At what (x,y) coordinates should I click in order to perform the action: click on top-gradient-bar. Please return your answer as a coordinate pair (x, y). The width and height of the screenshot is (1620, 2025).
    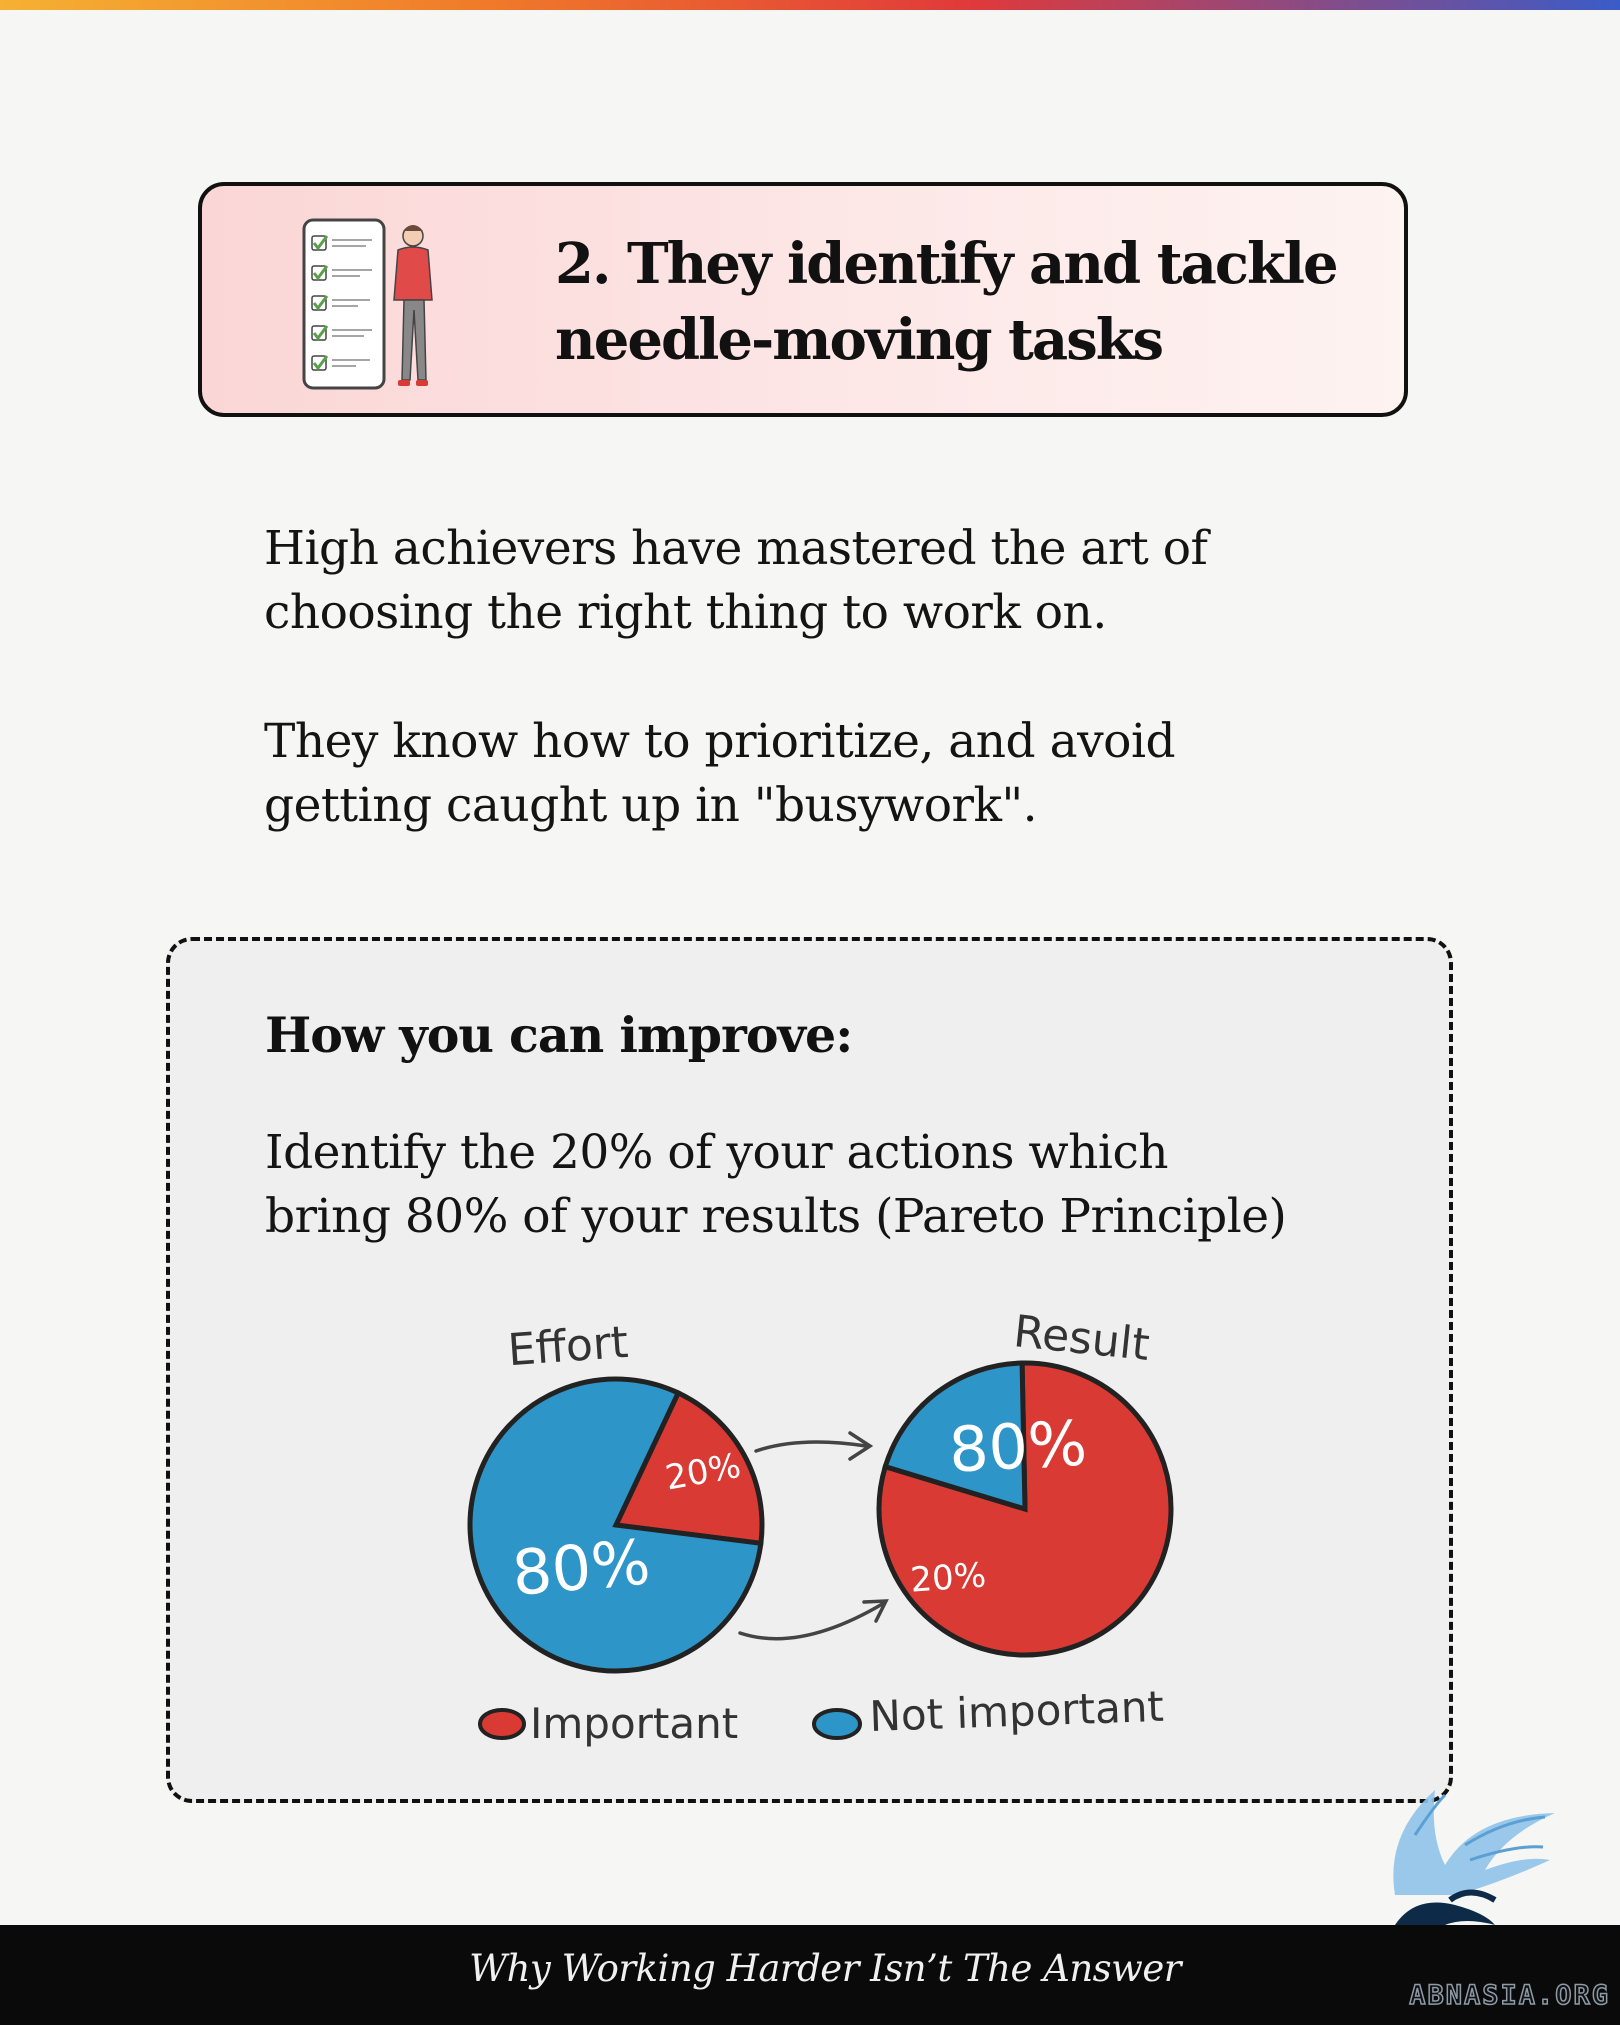
    Looking at the image, I should click on (810, 5).